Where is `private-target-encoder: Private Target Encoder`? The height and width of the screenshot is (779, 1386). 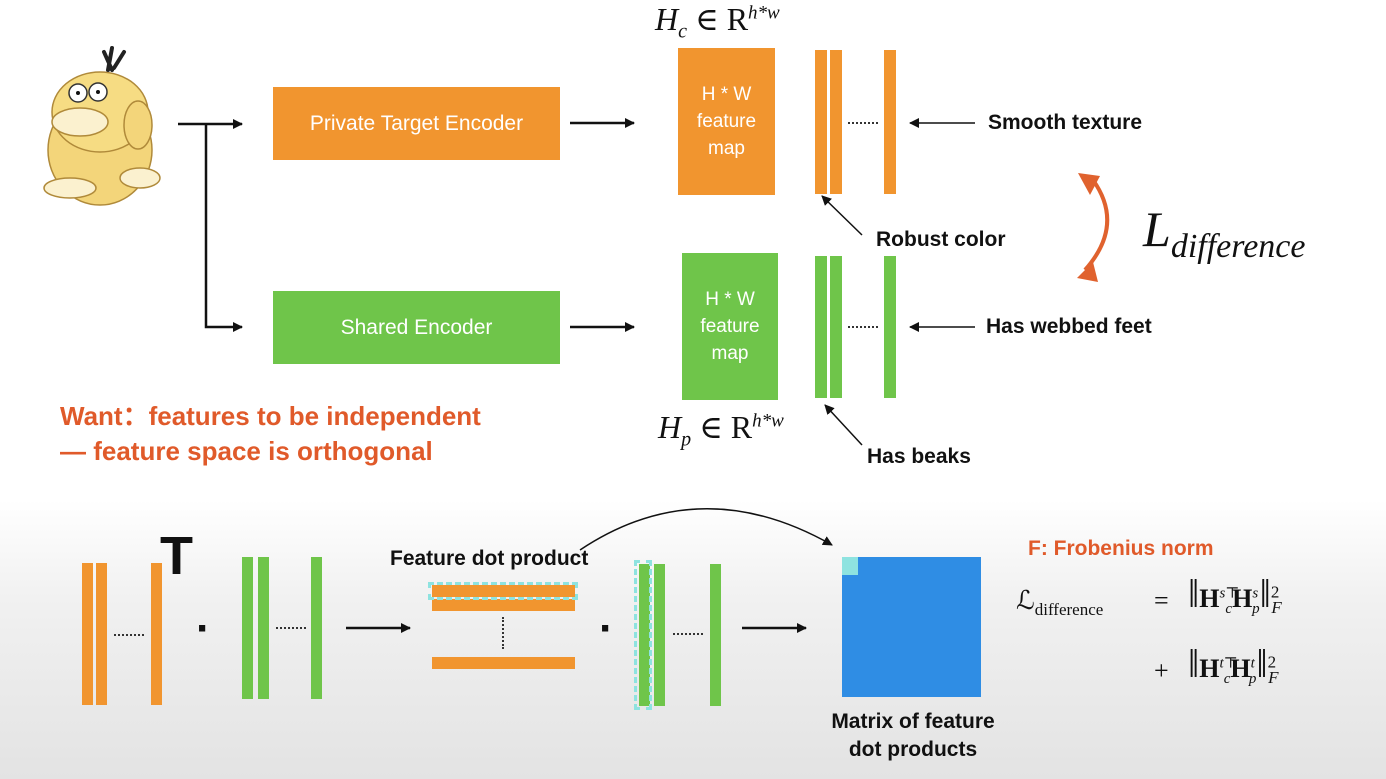
private-target-encoder: Private Target Encoder is located at coordinates (416, 123).